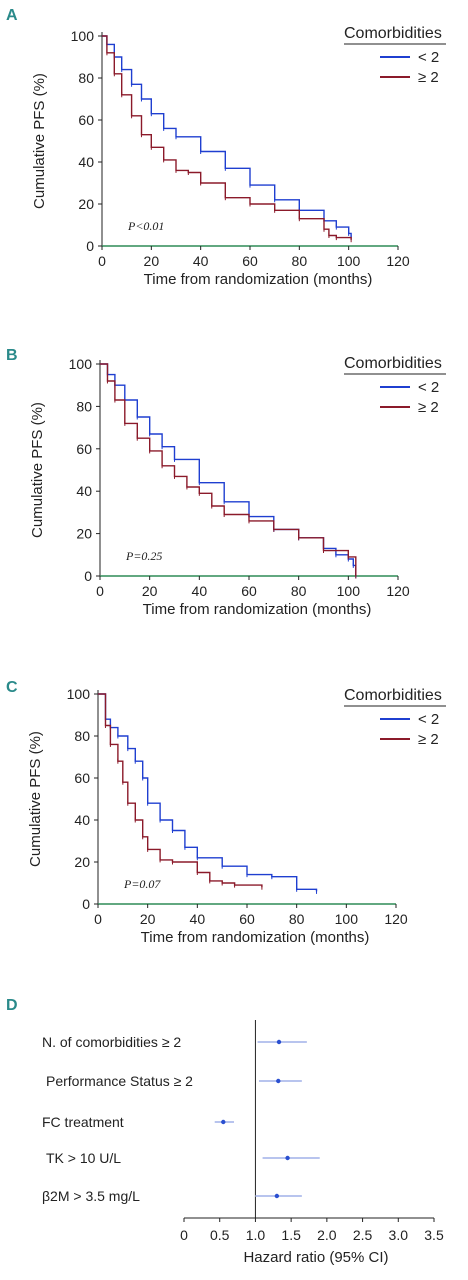 The image size is (468, 1280). I want to click on x-tick-label: 3.5, so click(434, 1235).